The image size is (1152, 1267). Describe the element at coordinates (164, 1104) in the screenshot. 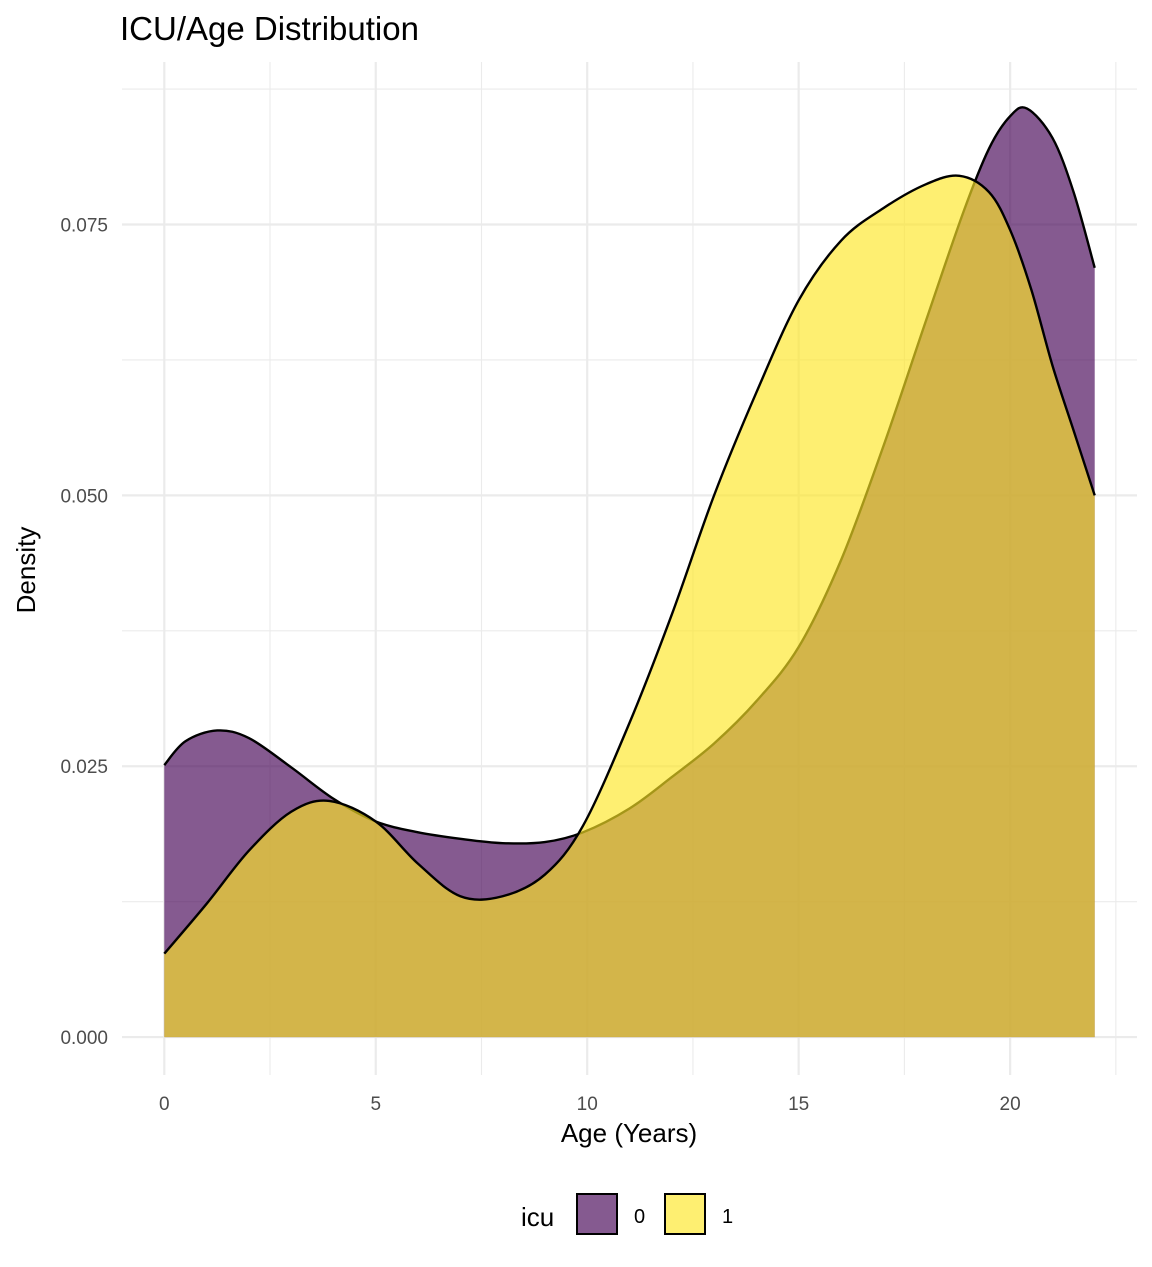

I see `x-tick-label: 0` at that location.